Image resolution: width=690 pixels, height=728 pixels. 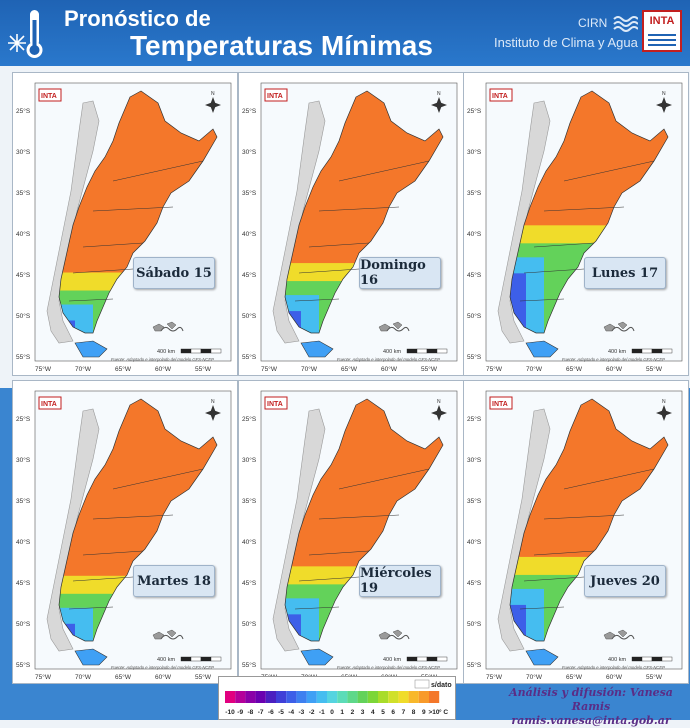 What do you see at coordinates (400, 581) in the screenshot?
I see `forecast-day-label: Miércoles 19` at bounding box center [400, 581].